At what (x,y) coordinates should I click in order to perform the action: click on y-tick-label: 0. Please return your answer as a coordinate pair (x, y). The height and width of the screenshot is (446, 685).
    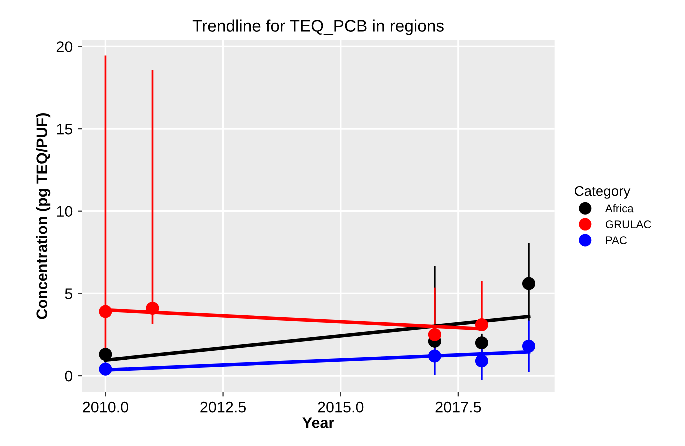
    Looking at the image, I should click on (69, 376).